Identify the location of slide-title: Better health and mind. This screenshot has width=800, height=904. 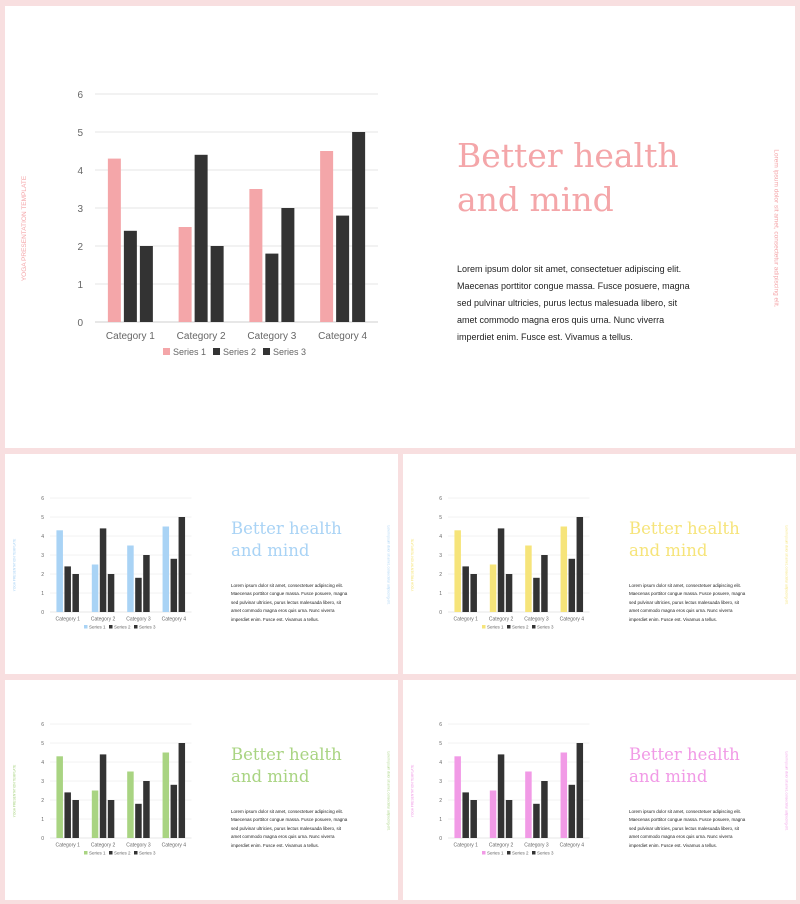
(684, 766).